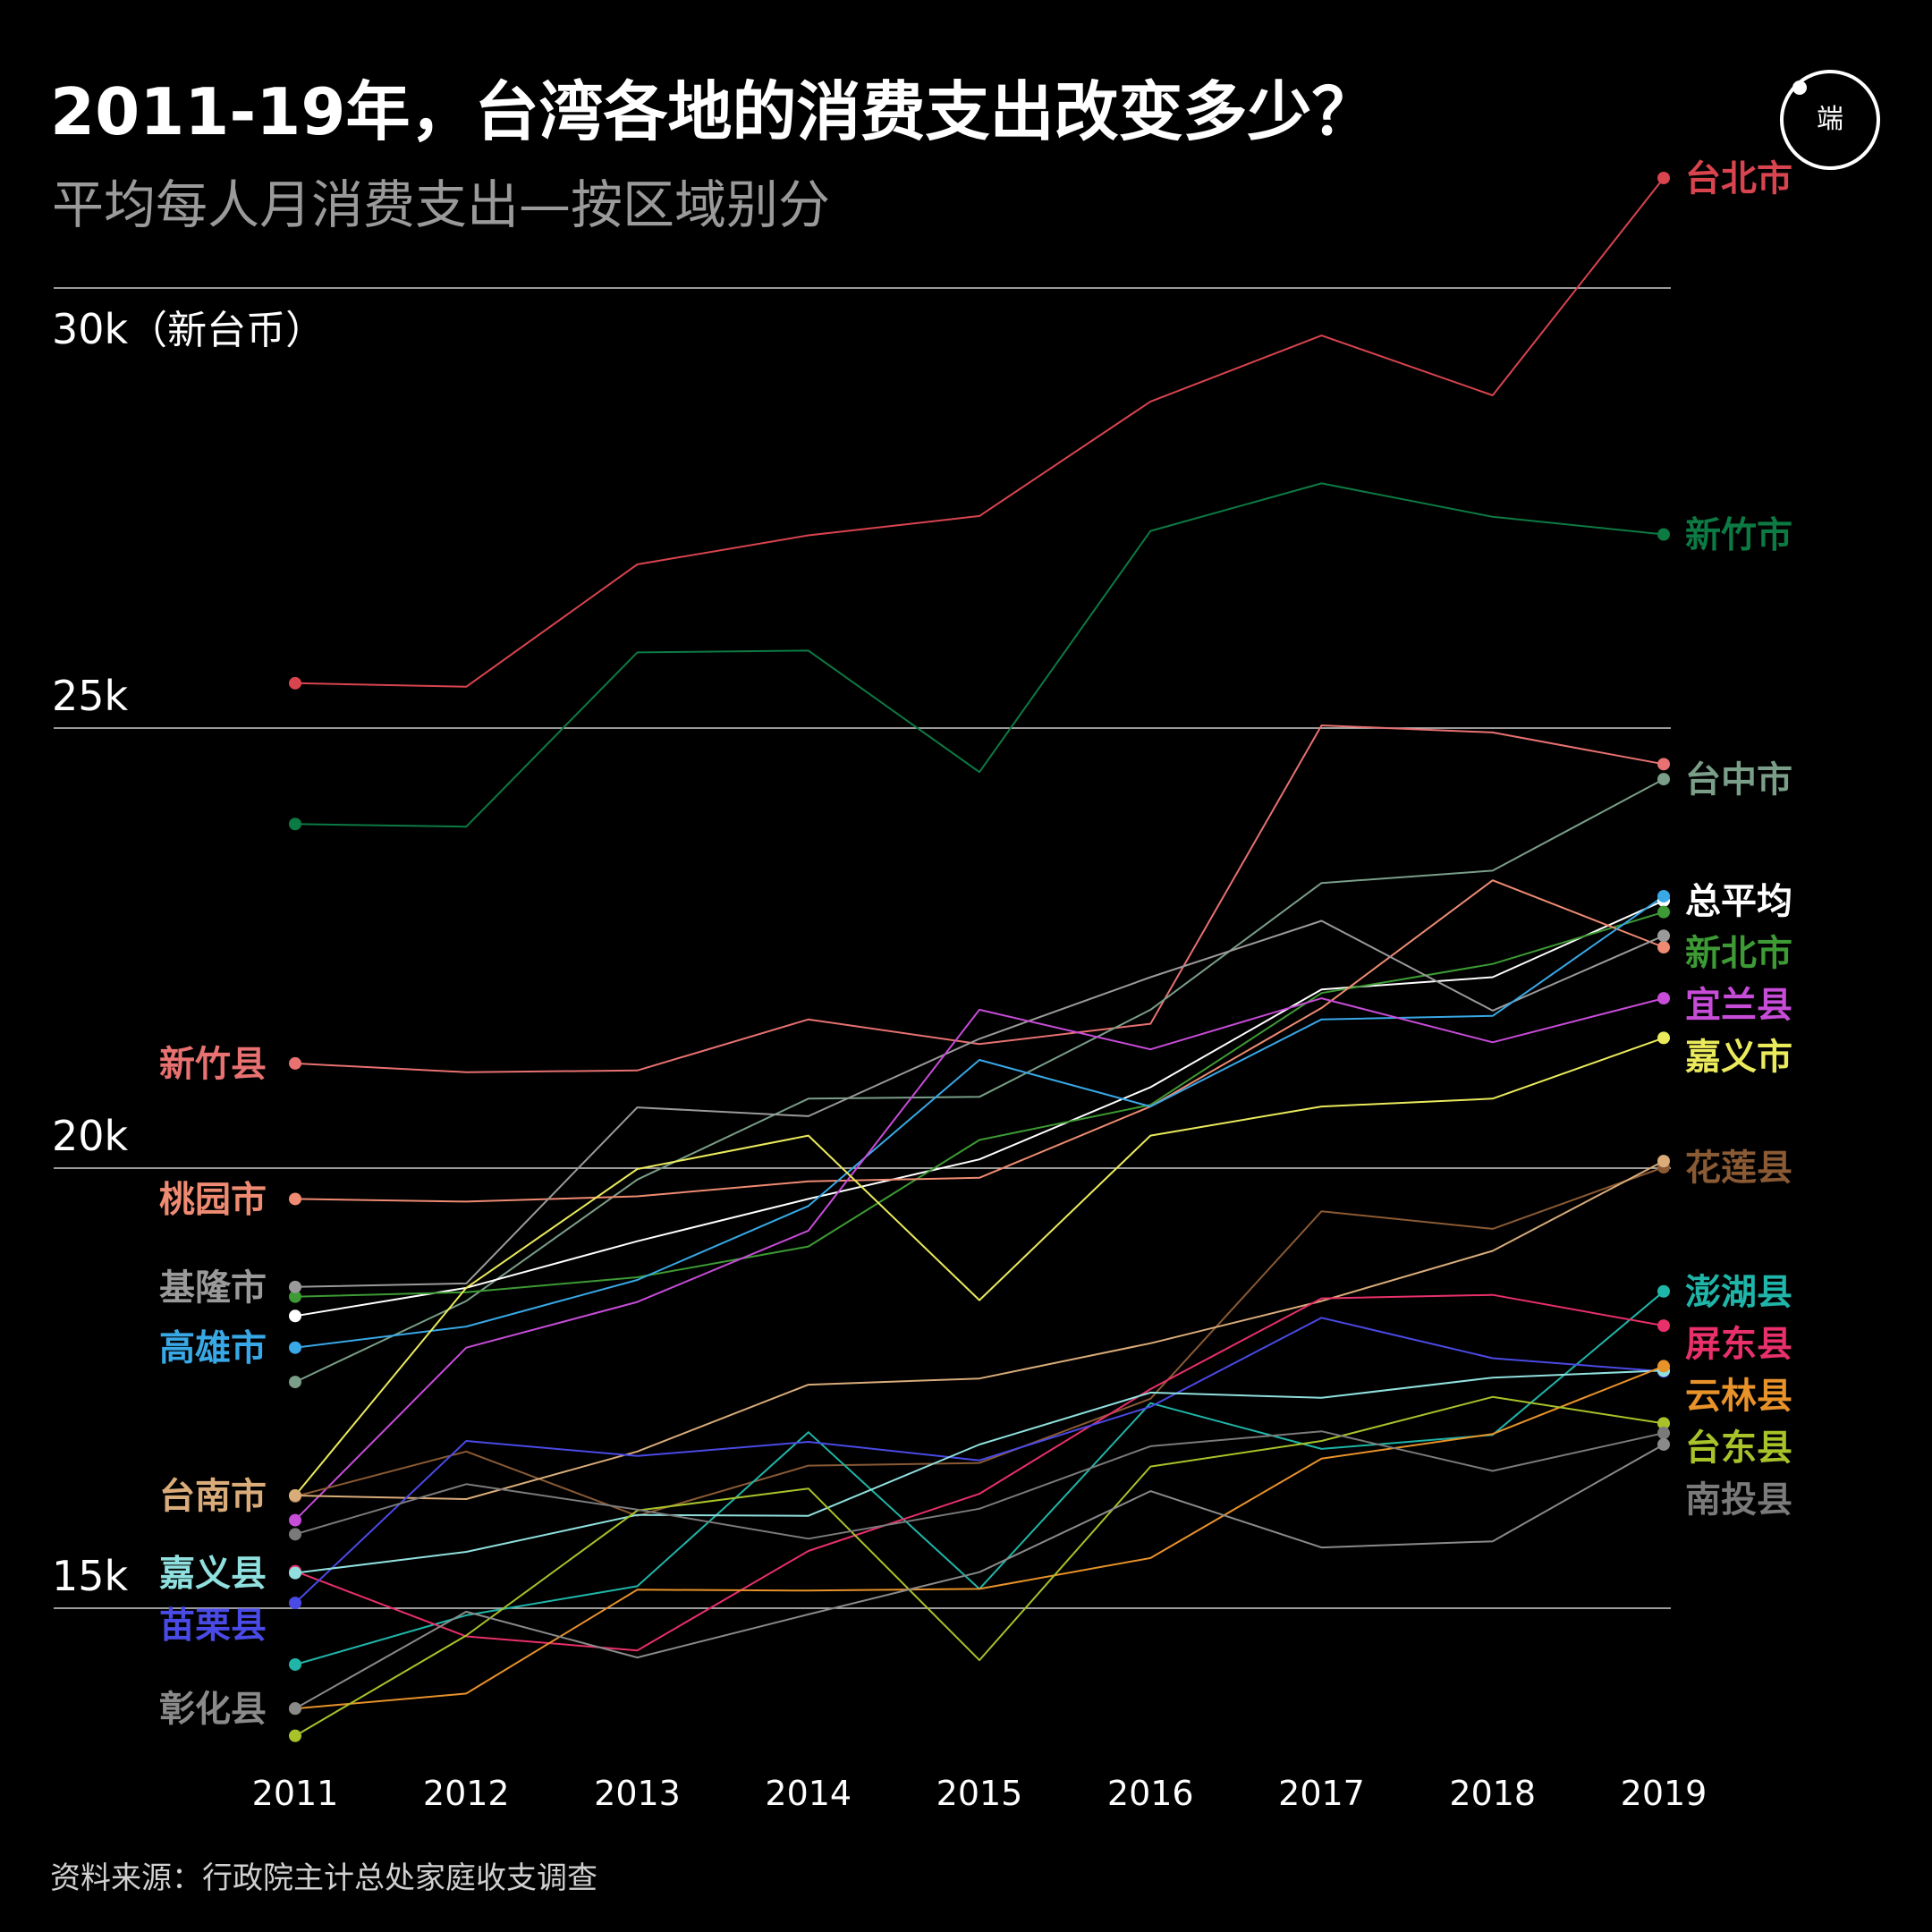 The width and height of the screenshot is (1932, 1932). Describe the element at coordinates (808, 1793) in the screenshot. I see `x-tick-label: 2014` at that location.